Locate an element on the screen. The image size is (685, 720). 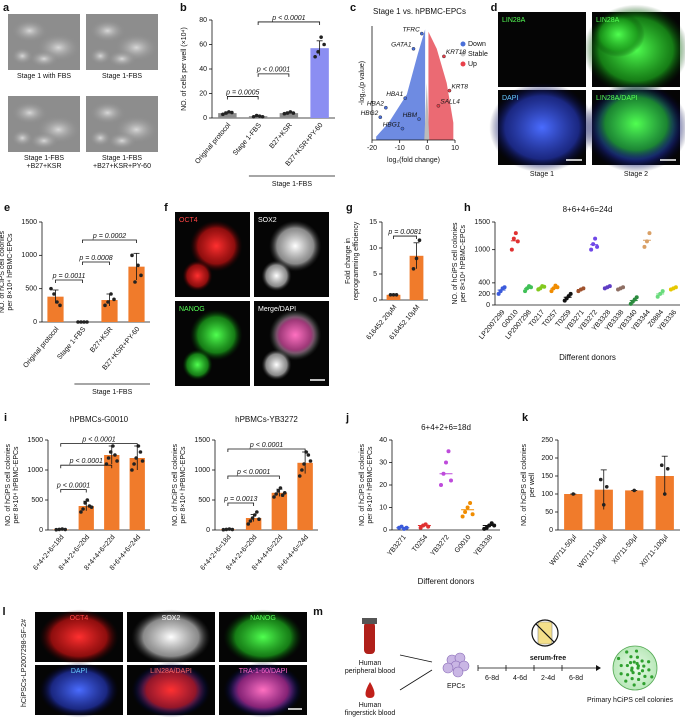
x-tick-label: YB3338 is located at coordinates (483, 546).